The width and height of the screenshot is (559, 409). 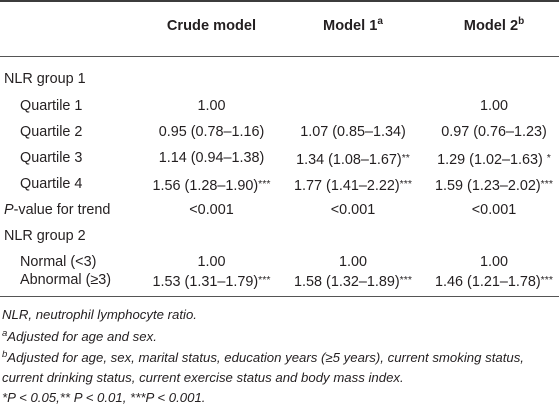 I want to click on row-label: Quartile 4, so click(x=51, y=184).